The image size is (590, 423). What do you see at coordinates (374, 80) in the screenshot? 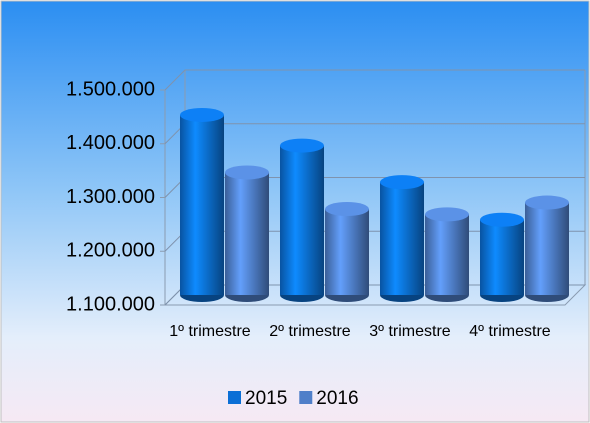
I see `grid-line` at bounding box center [374, 80].